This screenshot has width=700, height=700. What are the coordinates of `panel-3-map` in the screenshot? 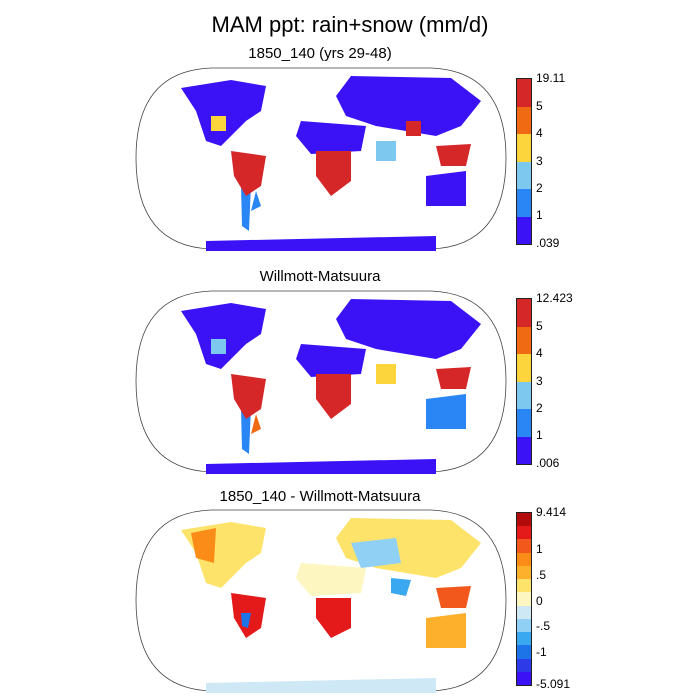 It's located at (321, 601).